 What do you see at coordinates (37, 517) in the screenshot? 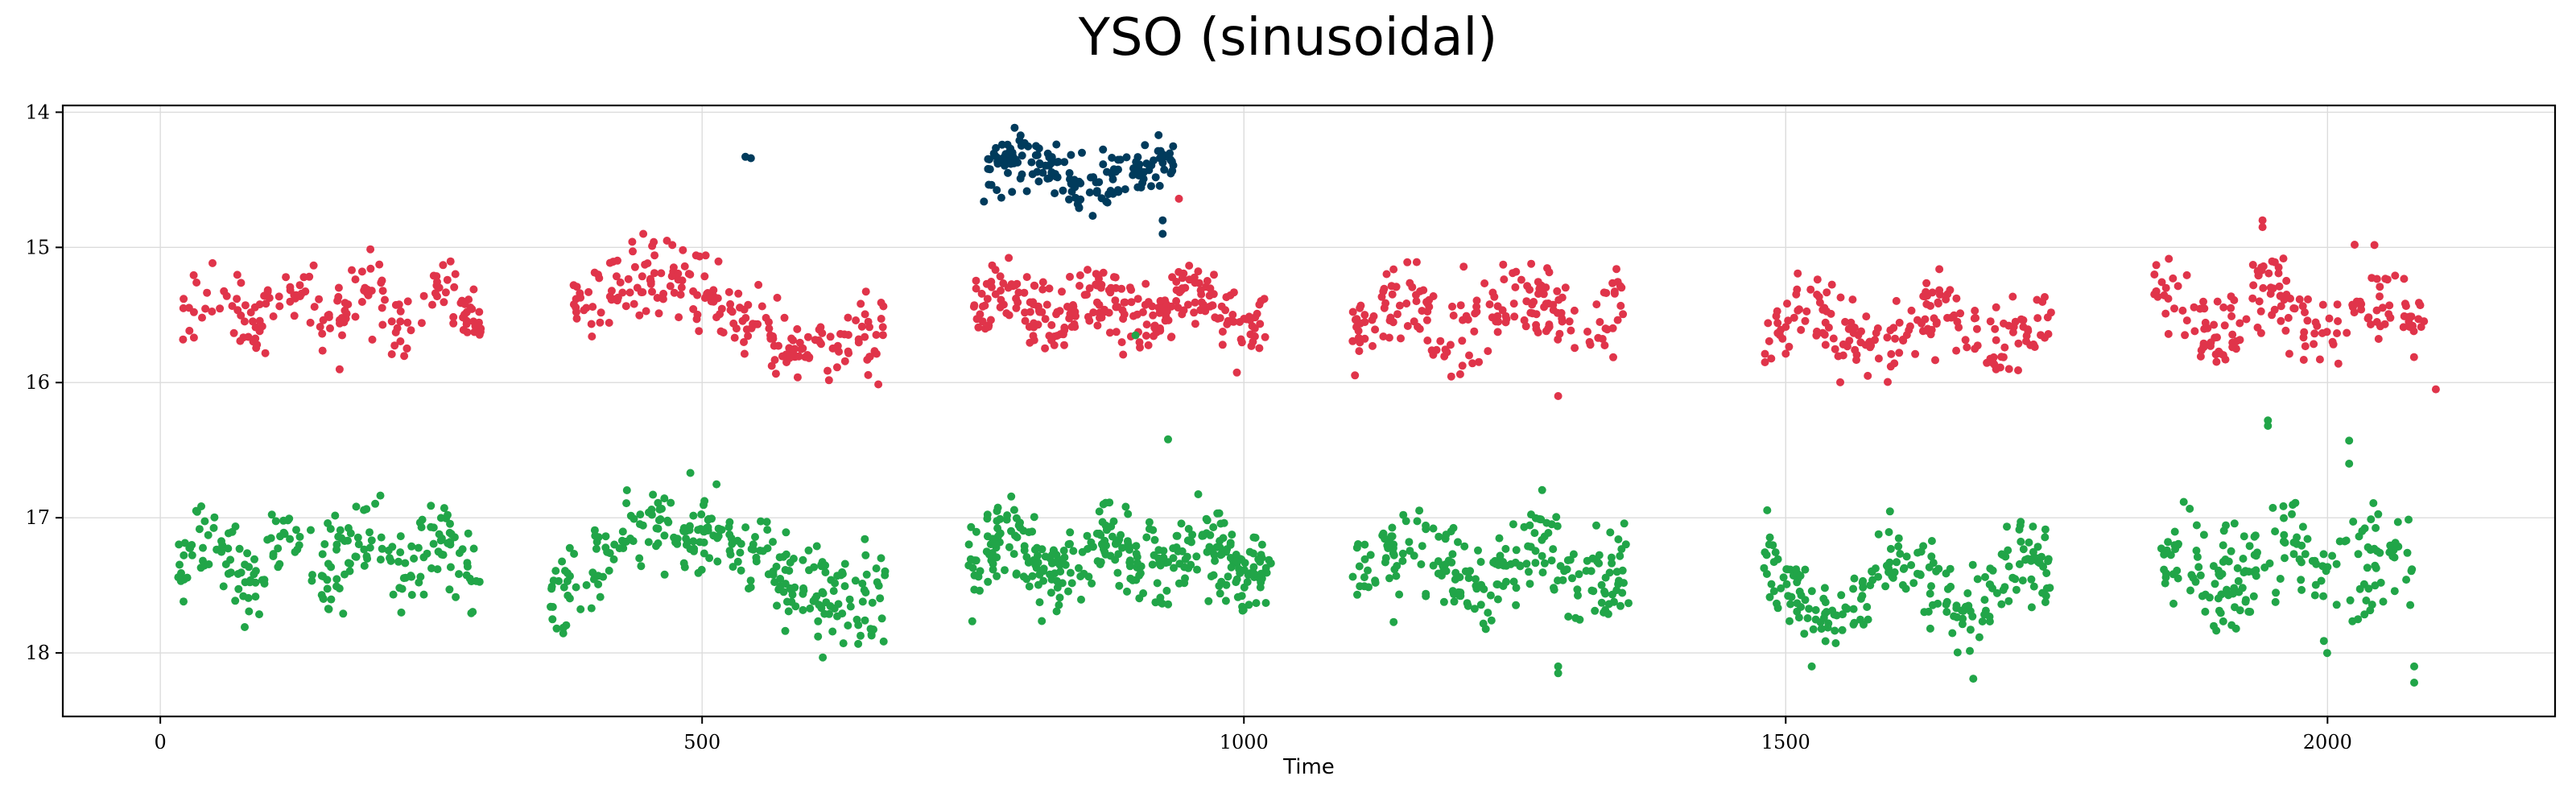
I see `y-tick-label: 17` at bounding box center [37, 517].